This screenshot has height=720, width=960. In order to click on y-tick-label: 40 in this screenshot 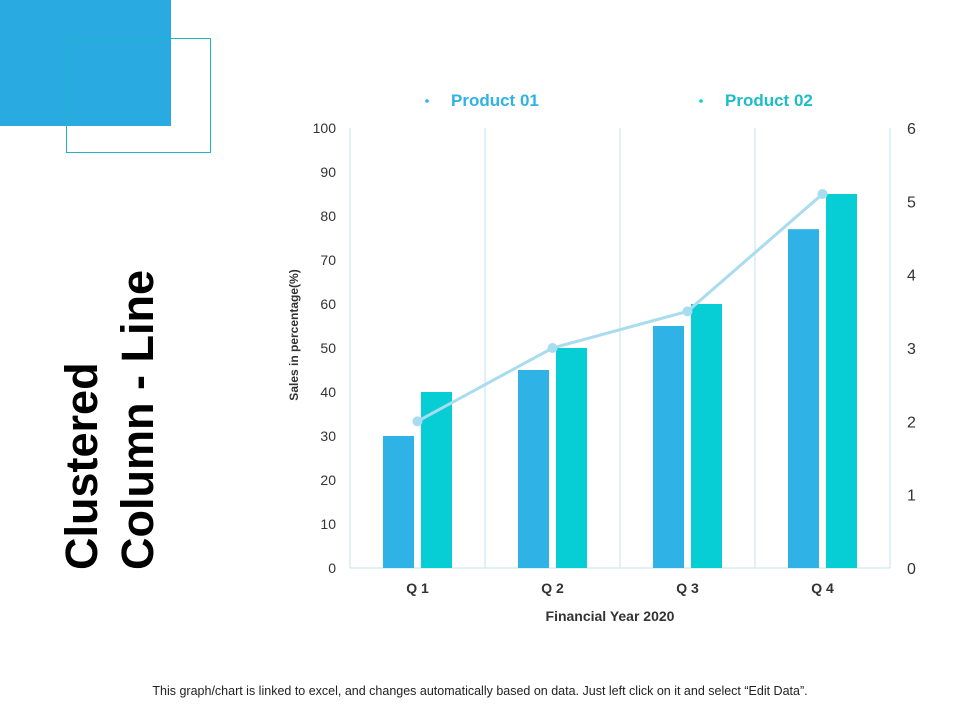, I will do `click(328, 392)`.